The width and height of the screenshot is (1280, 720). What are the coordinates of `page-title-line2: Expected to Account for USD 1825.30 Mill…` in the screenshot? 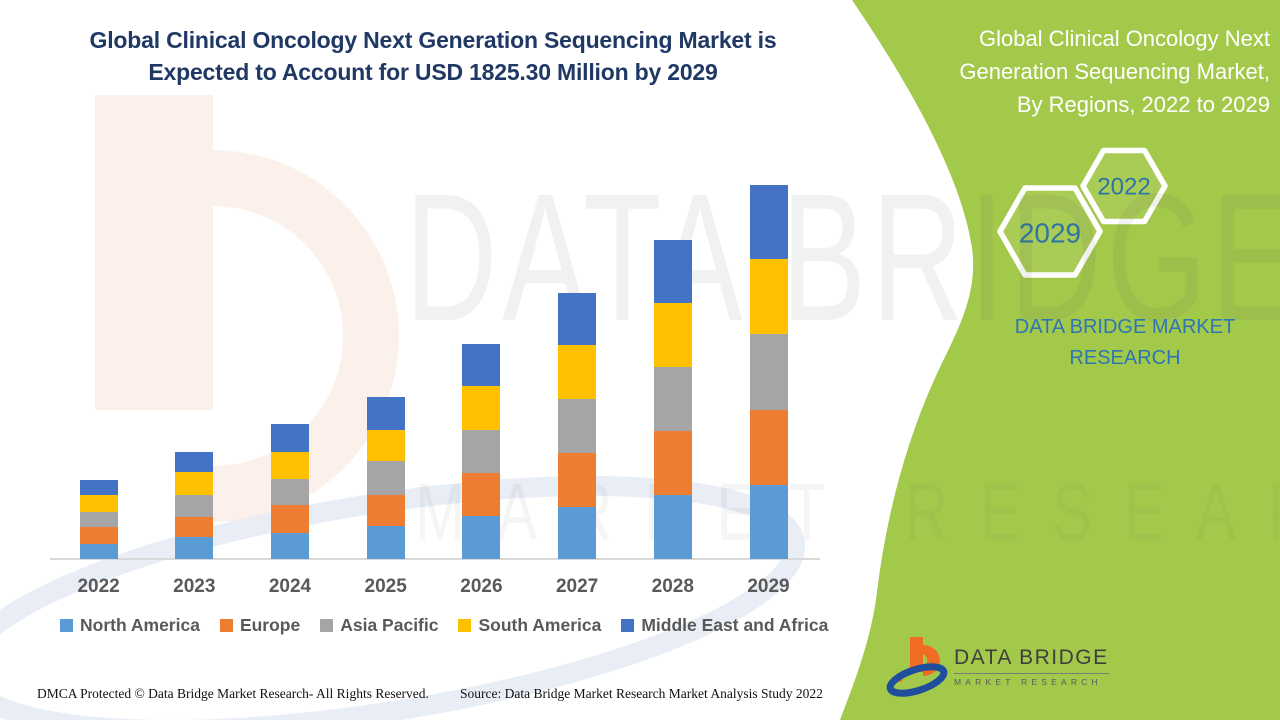 It's located at (433, 72).